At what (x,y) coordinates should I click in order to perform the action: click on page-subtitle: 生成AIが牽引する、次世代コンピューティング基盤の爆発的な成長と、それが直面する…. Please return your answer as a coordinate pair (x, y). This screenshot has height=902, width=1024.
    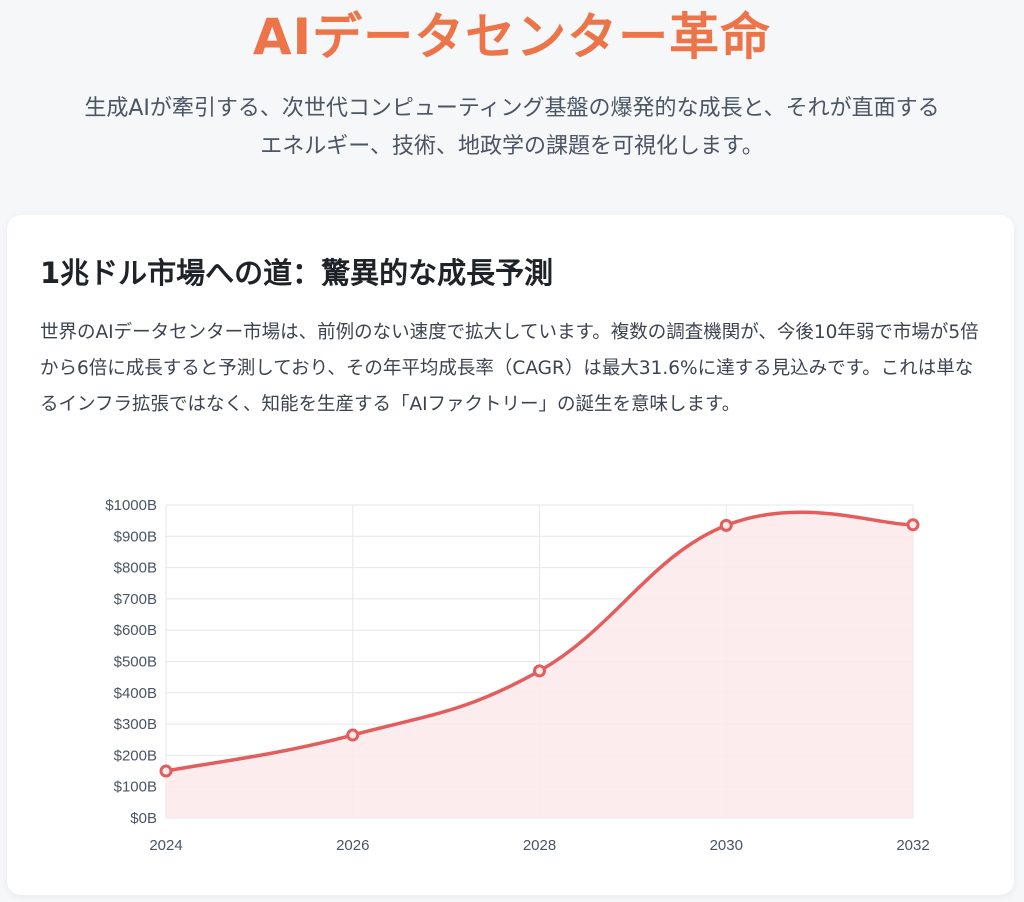
    Looking at the image, I should click on (512, 128).